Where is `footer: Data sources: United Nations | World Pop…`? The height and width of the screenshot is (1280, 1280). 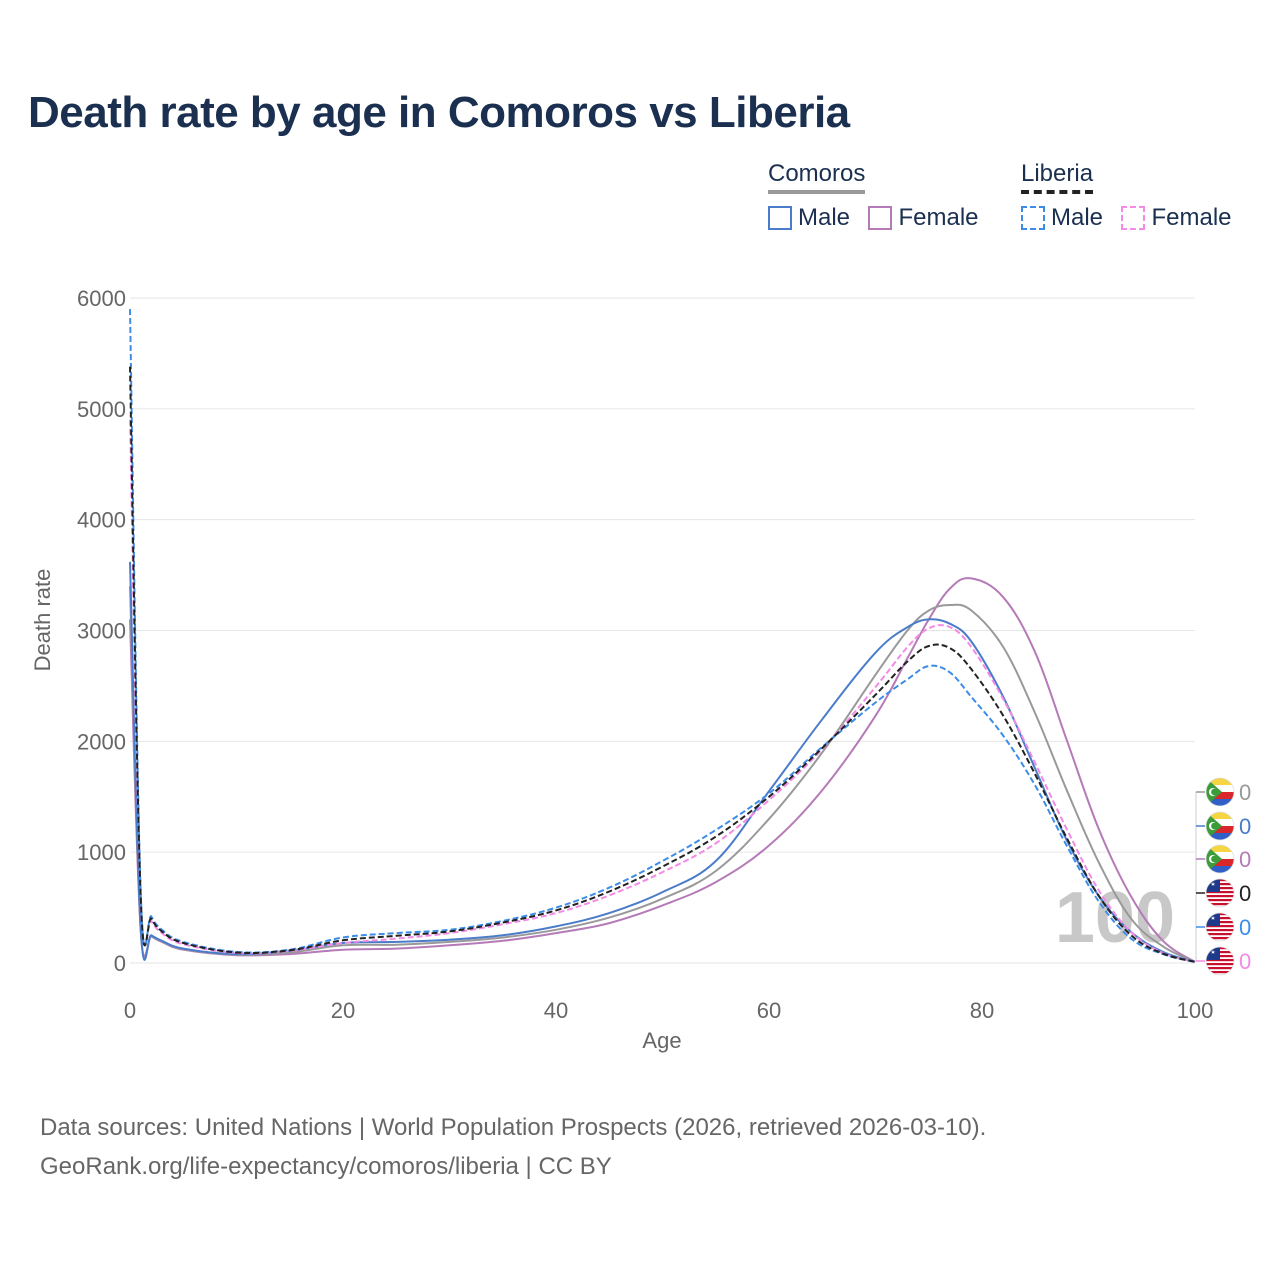 footer: Data sources: United Nations | World Pop… is located at coordinates (513, 1147).